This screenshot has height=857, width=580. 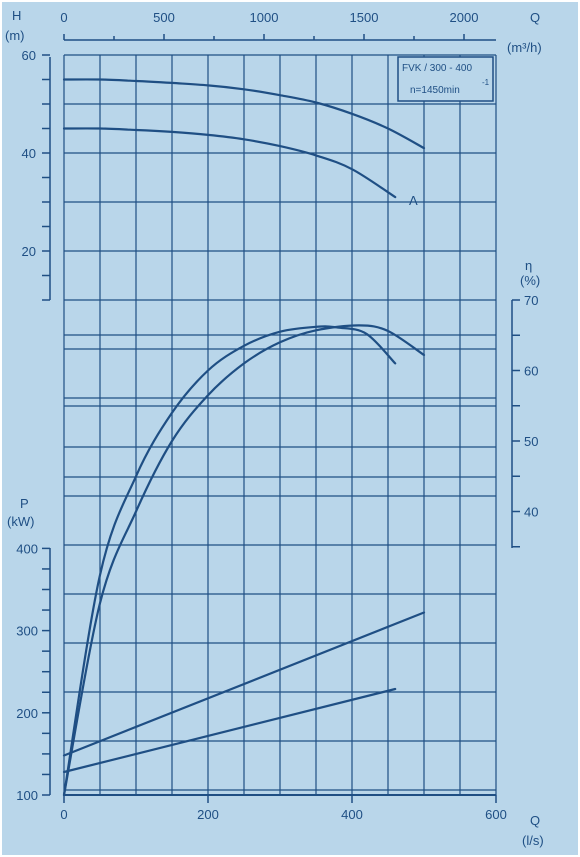 I want to click on efficiency-tick-label: 40, so click(x=531, y=512).